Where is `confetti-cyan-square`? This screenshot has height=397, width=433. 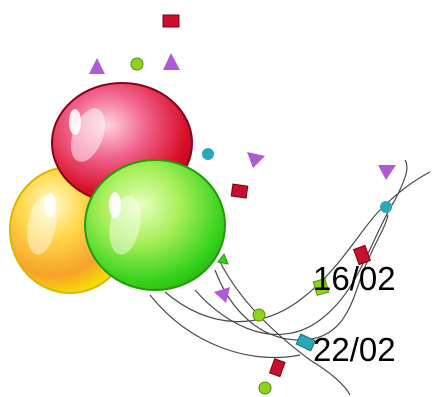 confetti-cyan-square is located at coordinates (306, 342).